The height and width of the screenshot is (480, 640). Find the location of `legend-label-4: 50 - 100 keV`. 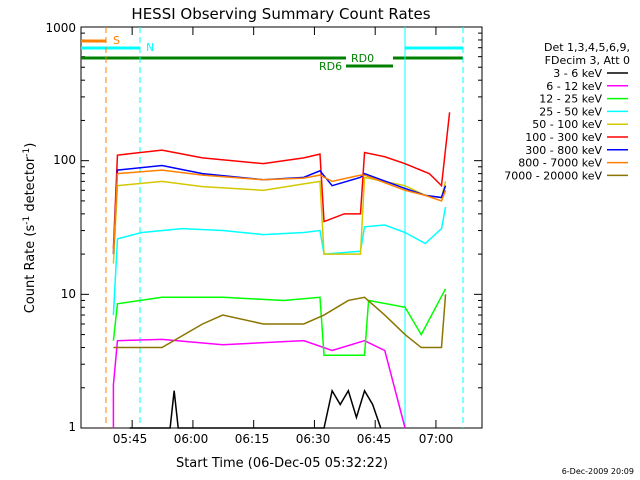

legend-label-4: 50 - 100 keV is located at coordinates (567, 124).